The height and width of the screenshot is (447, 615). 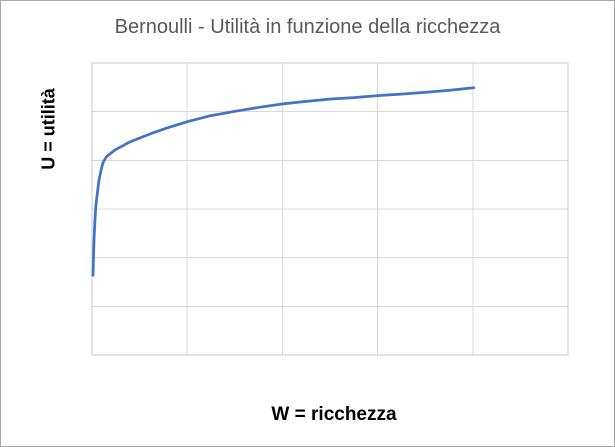 What do you see at coordinates (334, 414) in the screenshot?
I see `x-axis-title: W = ricchezza` at bounding box center [334, 414].